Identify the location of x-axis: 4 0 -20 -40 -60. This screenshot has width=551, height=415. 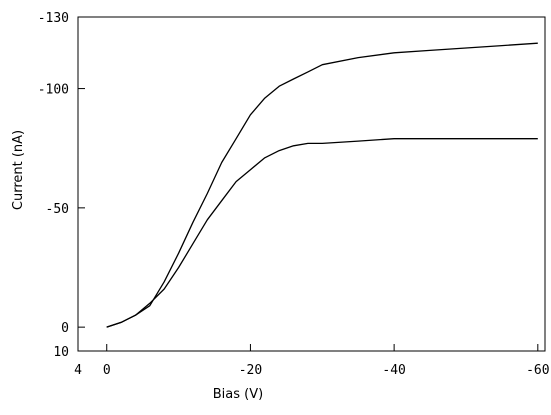
(312, 361).